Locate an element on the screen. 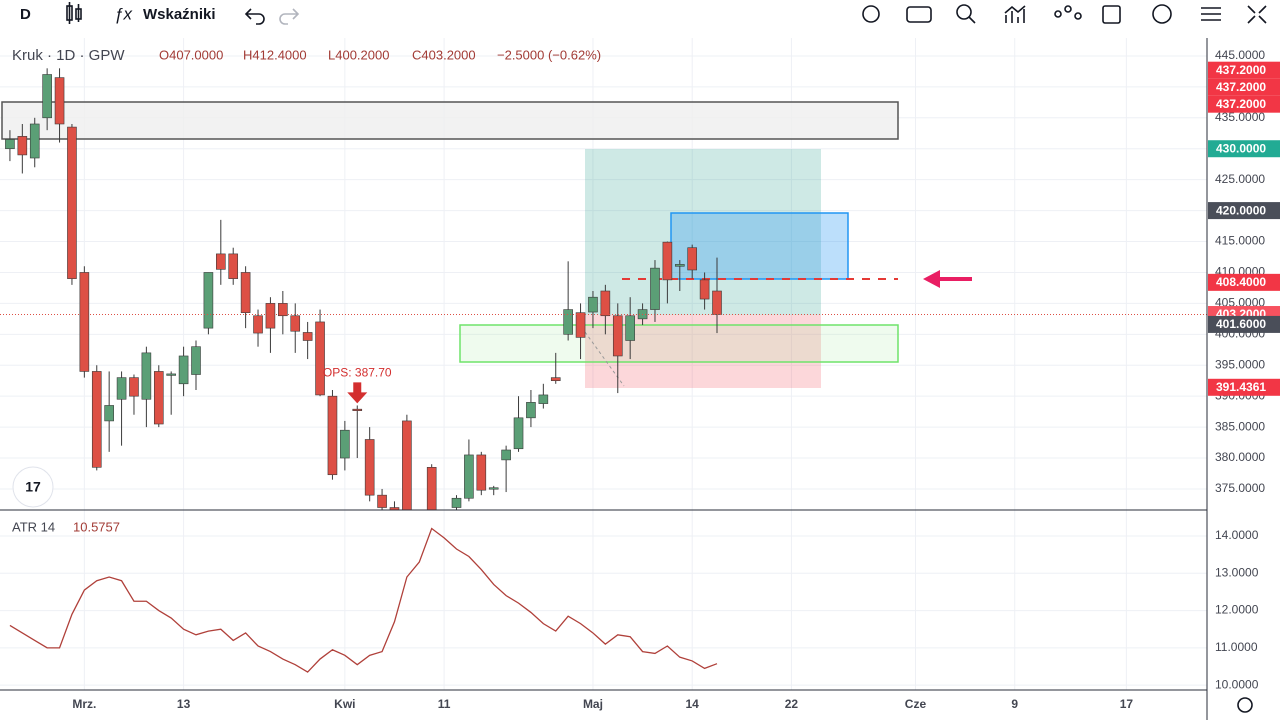 Image resolution: width=1280 pixels, height=720 pixels. price-badge-label: 401.6000 is located at coordinates (1241, 324).